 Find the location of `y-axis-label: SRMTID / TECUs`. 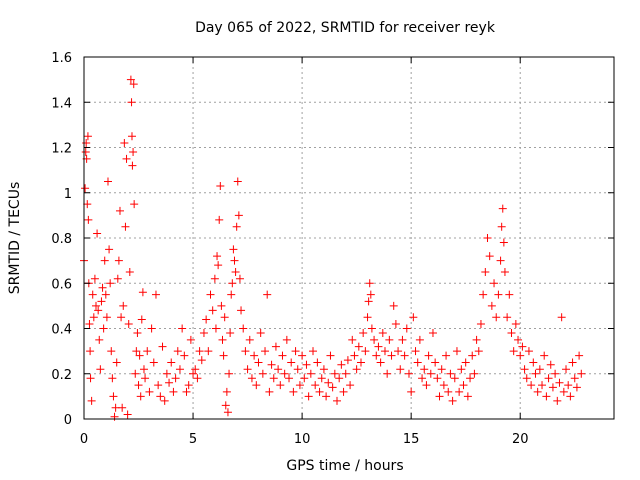

y-axis-label: SRMTID / TECUs is located at coordinates (15, 238).